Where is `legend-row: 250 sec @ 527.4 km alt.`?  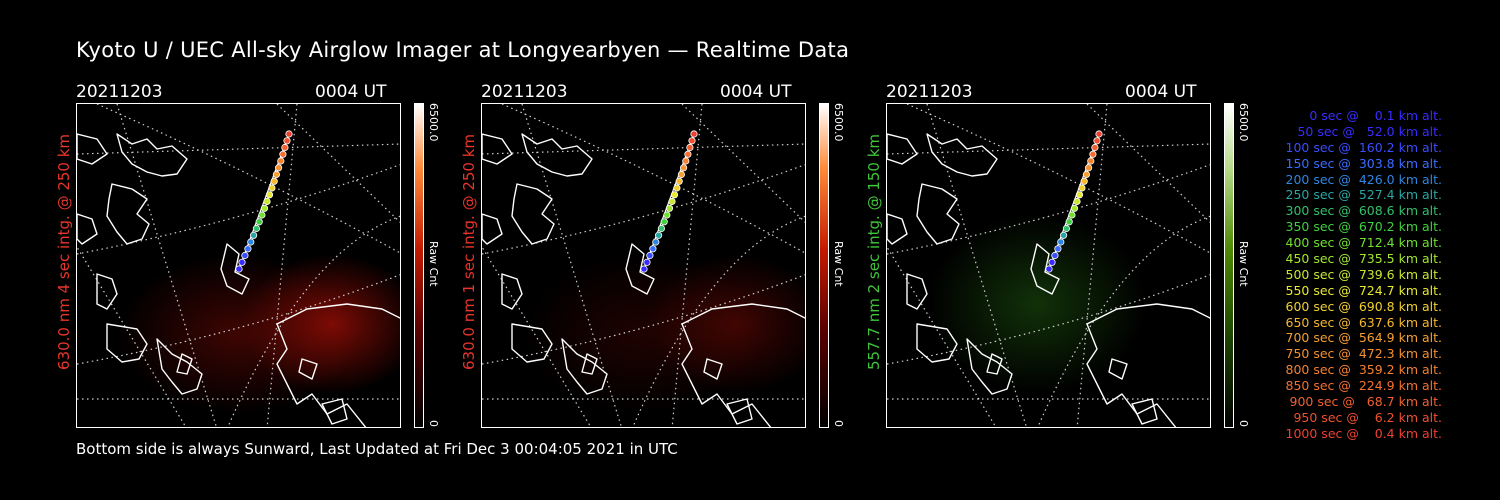
legend-row: 250 sec @ 527.4 km alt. is located at coordinates (1362, 195).